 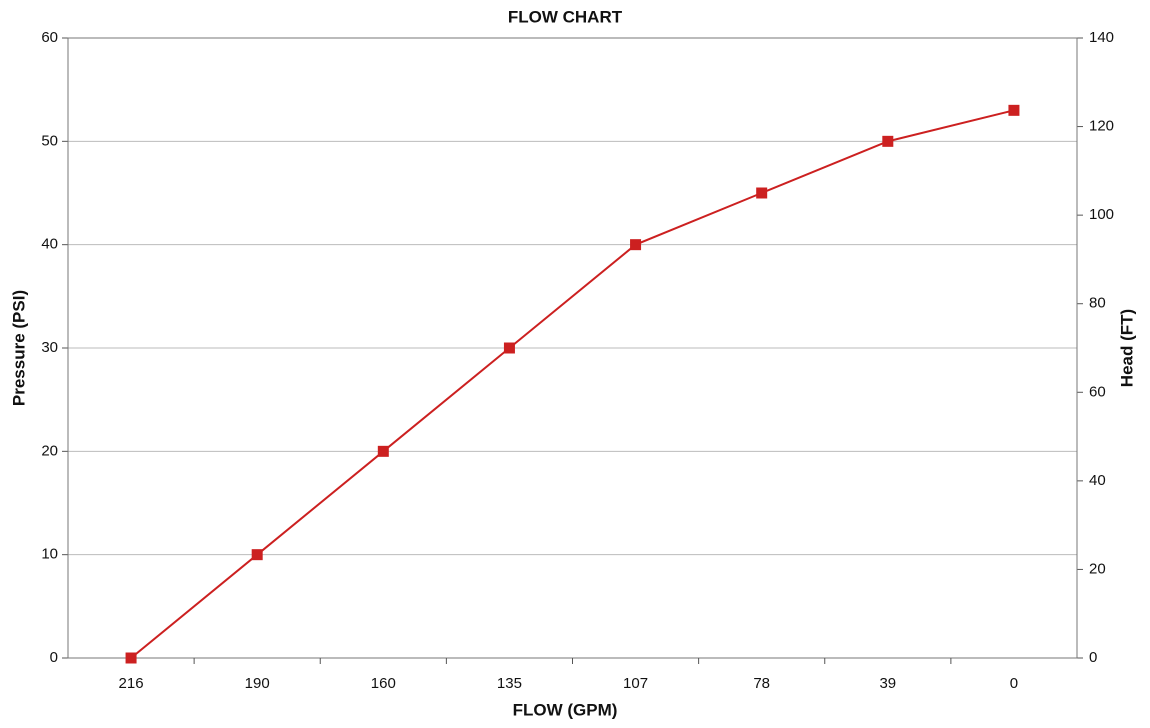 What do you see at coordinates (49, 244) in the screenshot?
I see `y-tick-label: 40` at bounding box center [49, 244].